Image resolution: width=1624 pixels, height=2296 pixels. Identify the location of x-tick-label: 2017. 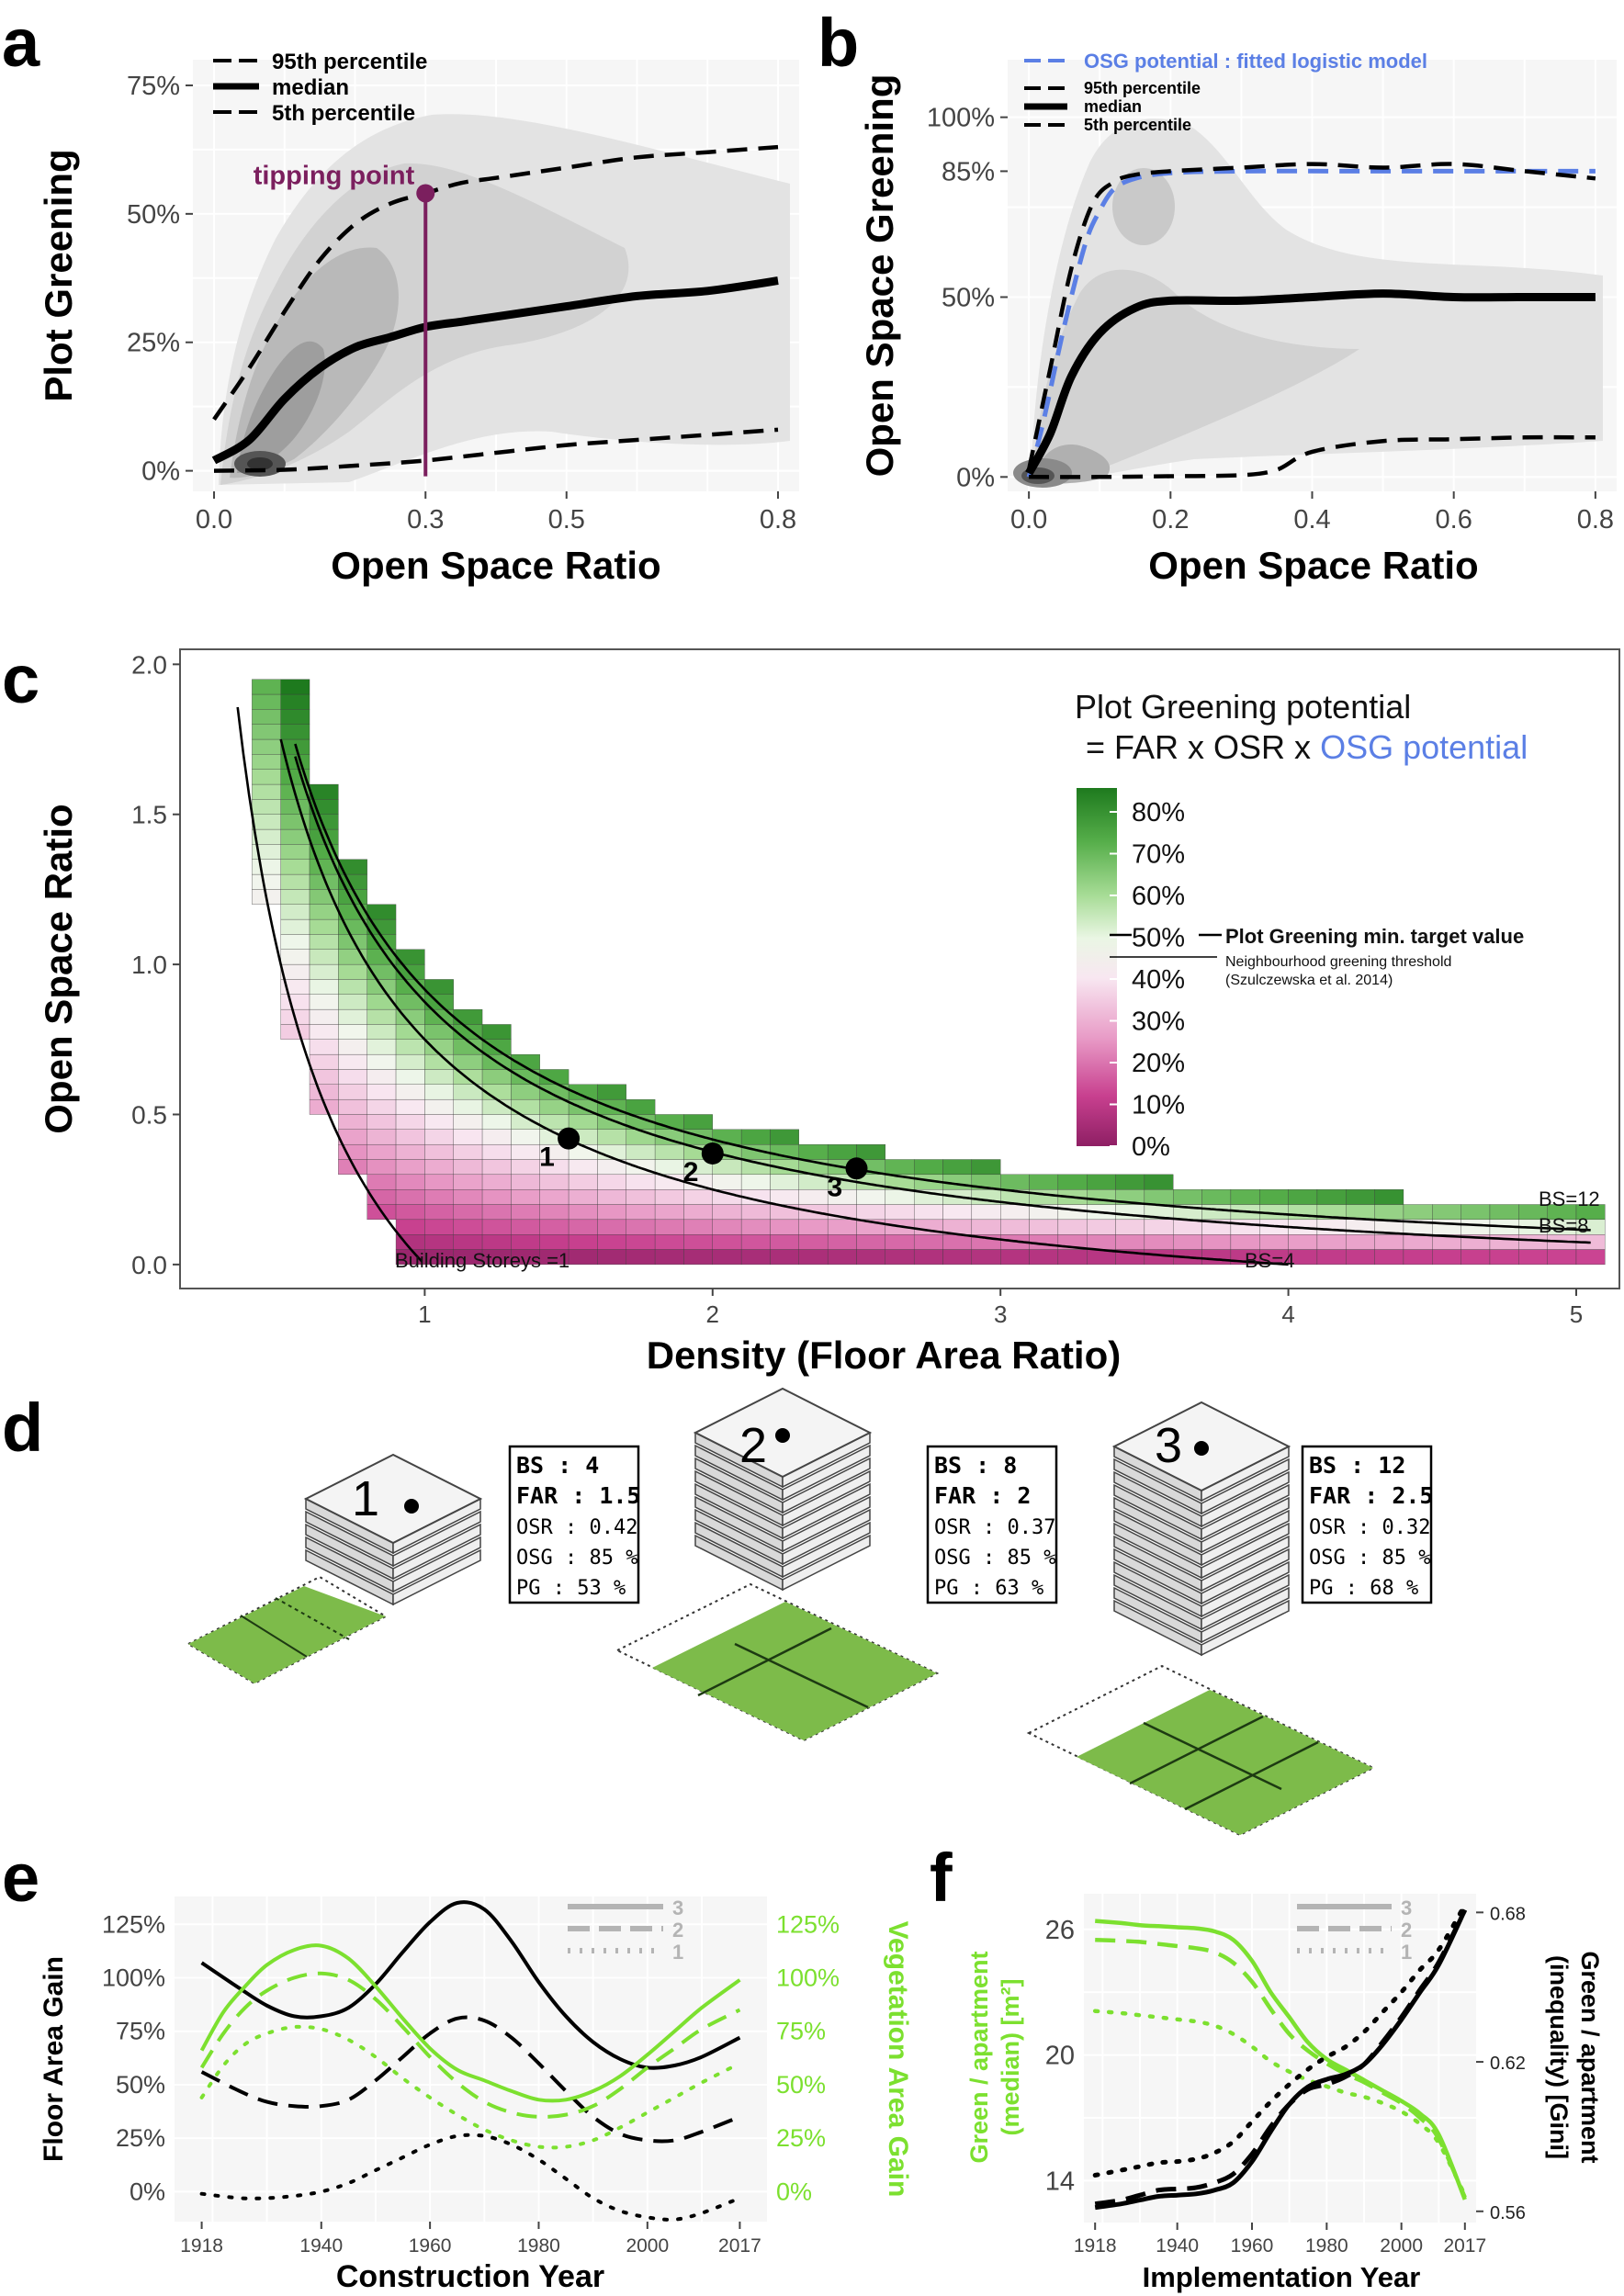
(739, 2246).